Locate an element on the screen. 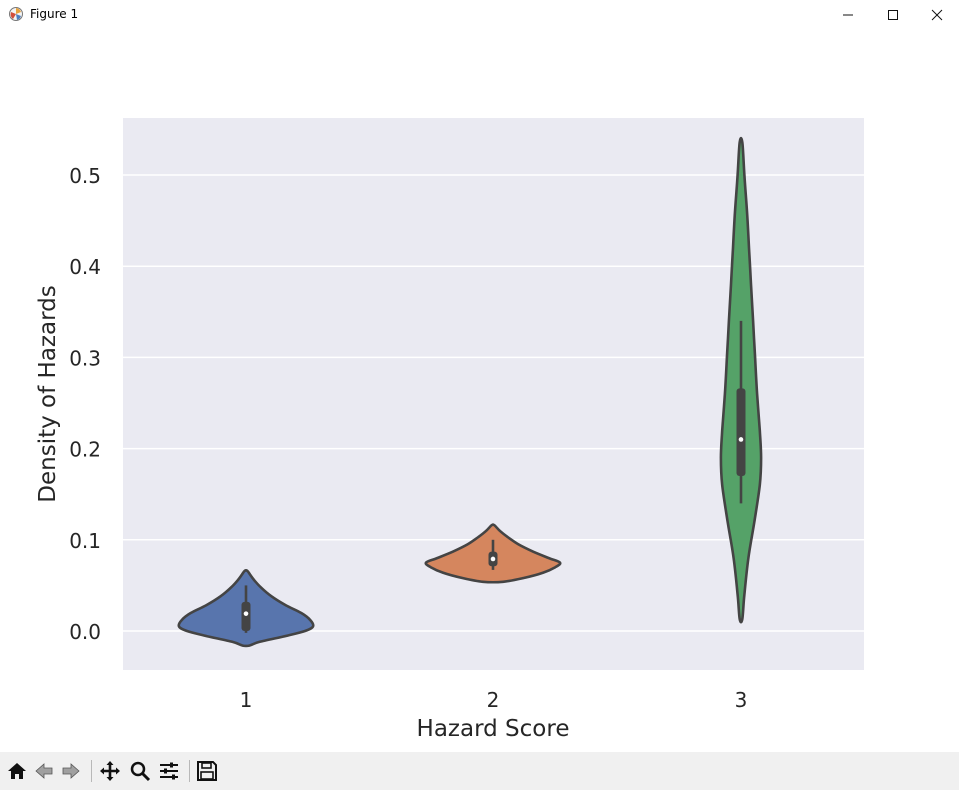 The width and height of the screenshot is (959, 790). y-tick-label: 0.1 is located at coordinates (85, 541).